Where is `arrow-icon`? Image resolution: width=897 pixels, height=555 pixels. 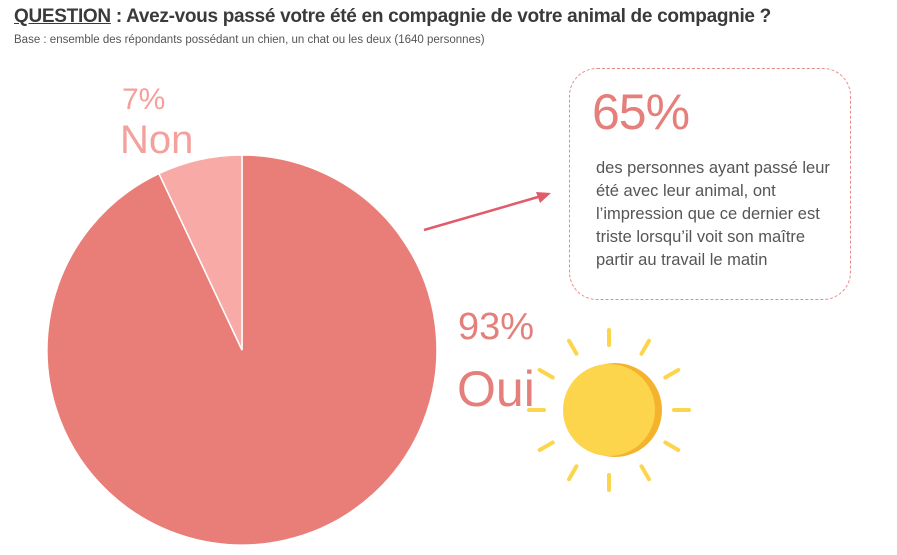
arrow-icon is located at coordinates (487, 212).